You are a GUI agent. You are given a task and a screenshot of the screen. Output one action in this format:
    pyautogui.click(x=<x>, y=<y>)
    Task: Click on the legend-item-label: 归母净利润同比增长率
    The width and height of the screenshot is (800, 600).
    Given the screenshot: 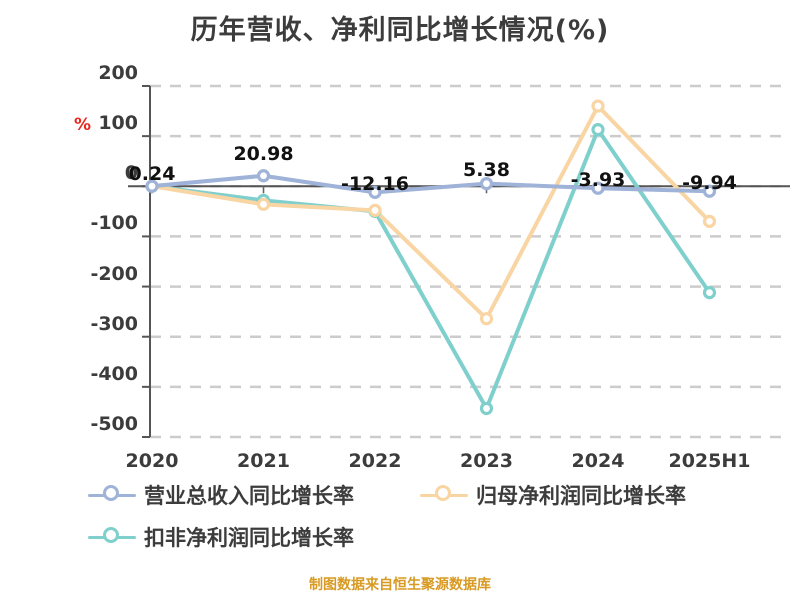 What is the action you would take?
    pyautogui.click(x=581, y=496)
    